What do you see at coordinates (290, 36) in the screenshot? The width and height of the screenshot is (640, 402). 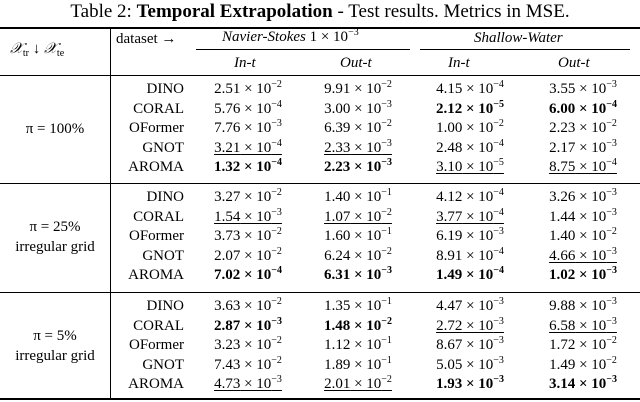 I see `group-navier-stokes: Navier-Stokes 1 × 10−3` at bounding box center [290, 36].